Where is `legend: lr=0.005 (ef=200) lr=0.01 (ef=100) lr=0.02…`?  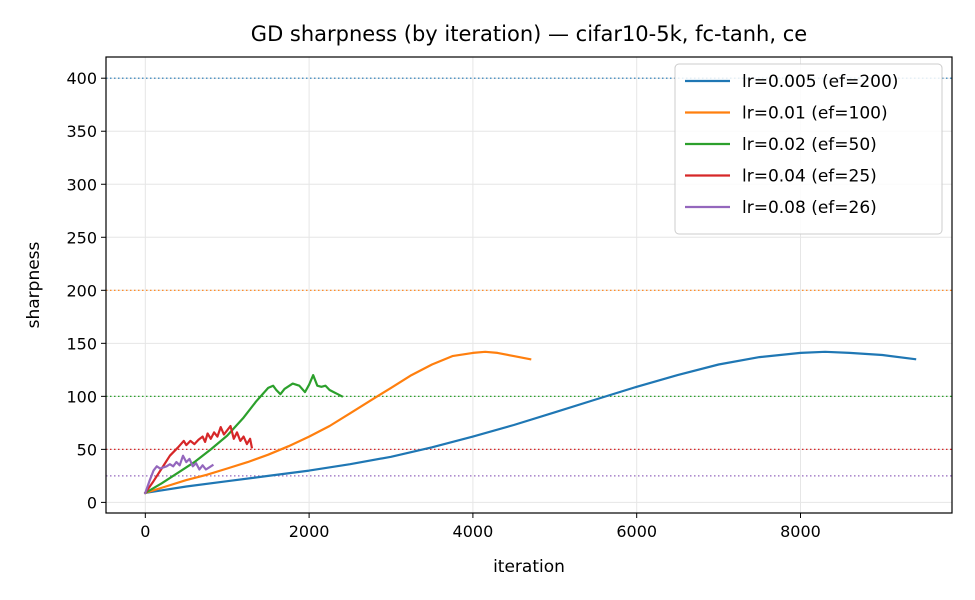
legend: lr=0.005 (ef=200) lr=0.01 (ef=100) lr=0.02… is located at coordinates (808, 149).